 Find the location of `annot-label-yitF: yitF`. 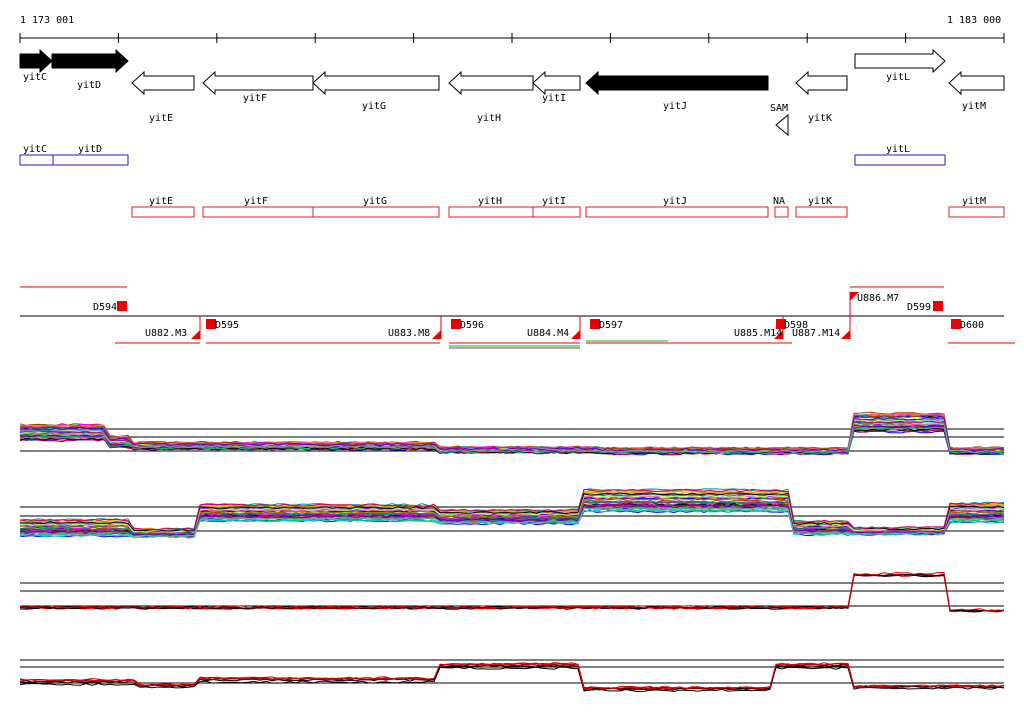

annot-label-yitF: yitF is located at coordinates (256, 201).